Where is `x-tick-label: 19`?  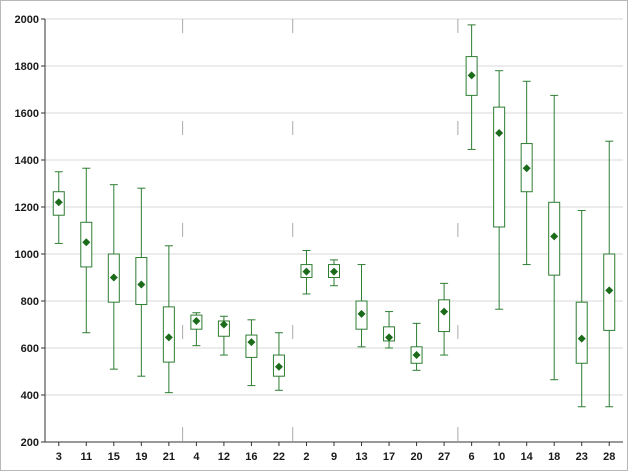
x-tick-label: 19 is located at coordinates (141, 457).